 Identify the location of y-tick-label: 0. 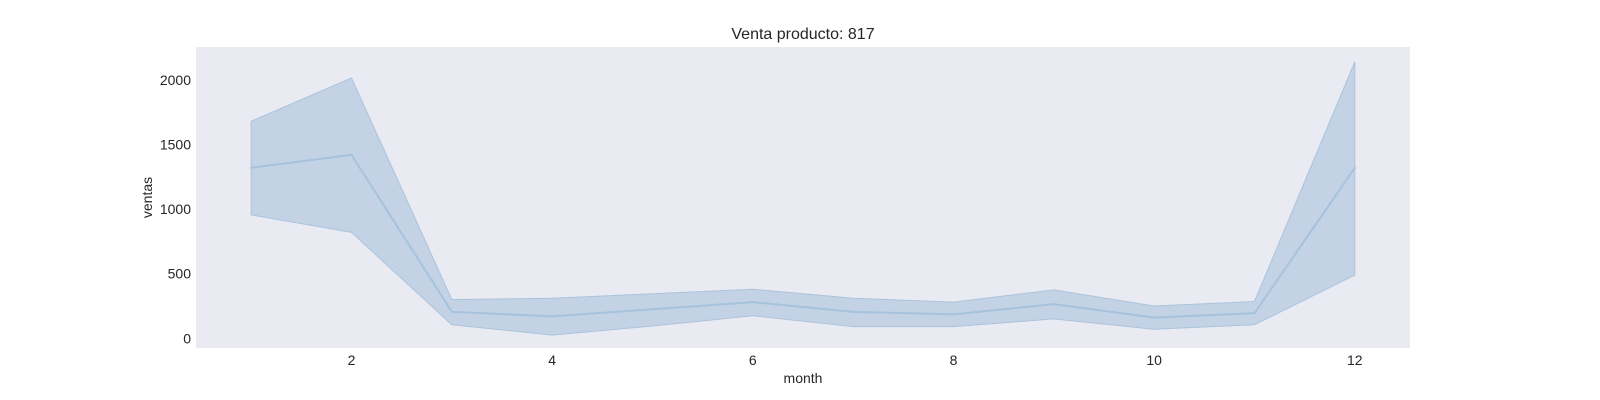
(187, 338).